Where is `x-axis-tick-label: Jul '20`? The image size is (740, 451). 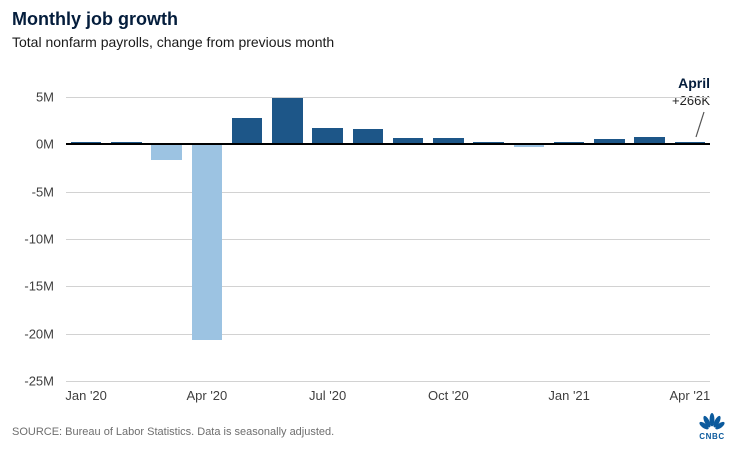
x-axis-tick-label: Jul '20 is located at coordinates (328, 395).